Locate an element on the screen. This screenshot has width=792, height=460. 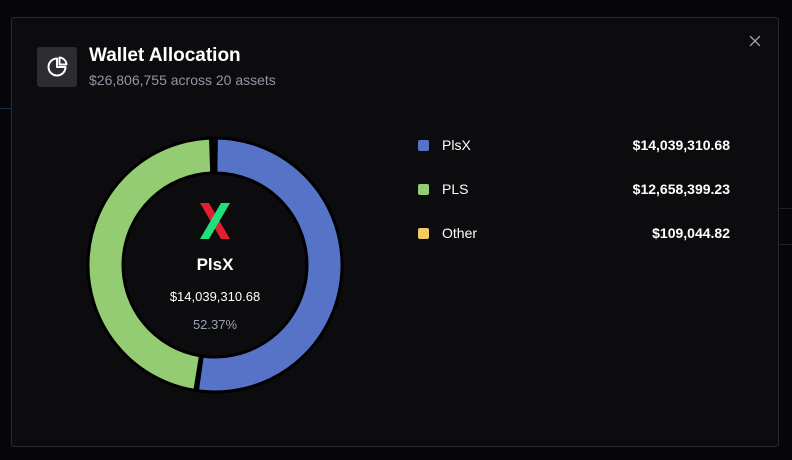
legend-value: $14,039,310.68 is located at coordinates (681, 145).